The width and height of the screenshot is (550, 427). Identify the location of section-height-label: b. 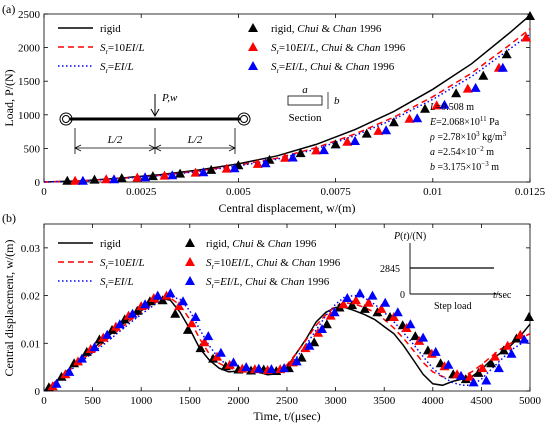
(337, 101).